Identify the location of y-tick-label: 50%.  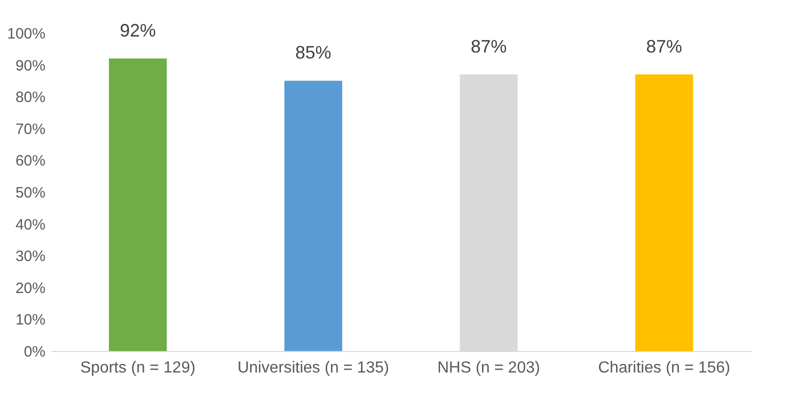
(30, 193).